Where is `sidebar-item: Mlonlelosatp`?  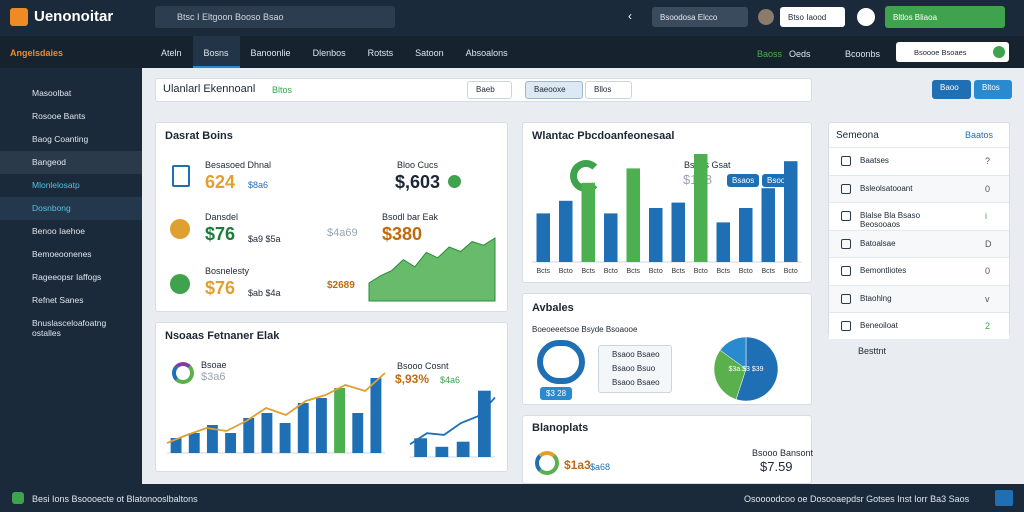 sidebar-item: Mlonlelosatp is located at coordinates (56, 185).